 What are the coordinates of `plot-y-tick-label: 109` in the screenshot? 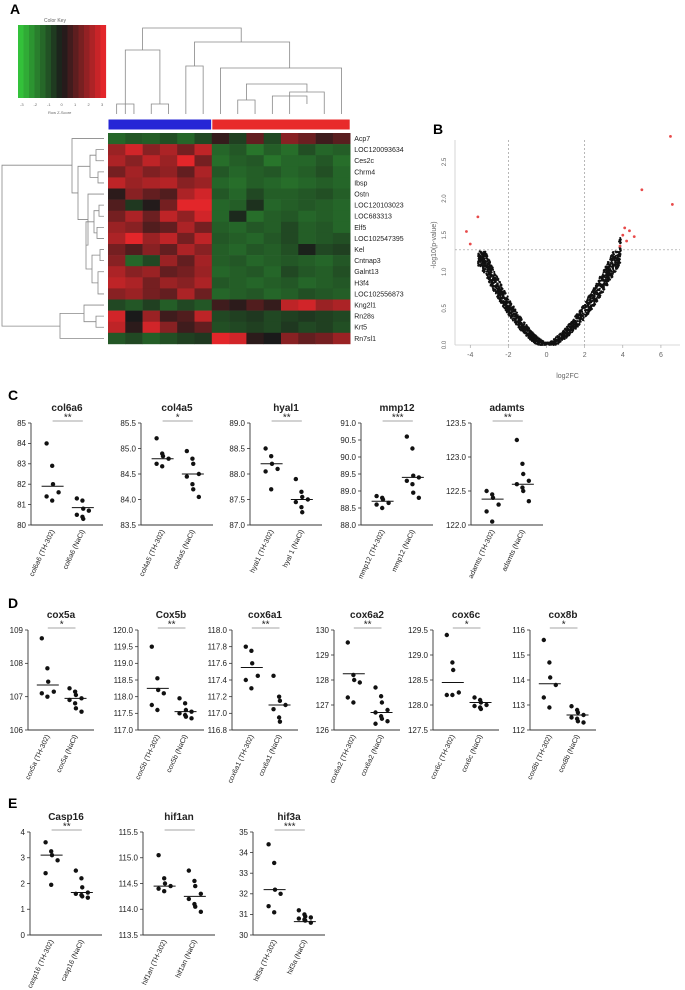 It's located at (17, 630).